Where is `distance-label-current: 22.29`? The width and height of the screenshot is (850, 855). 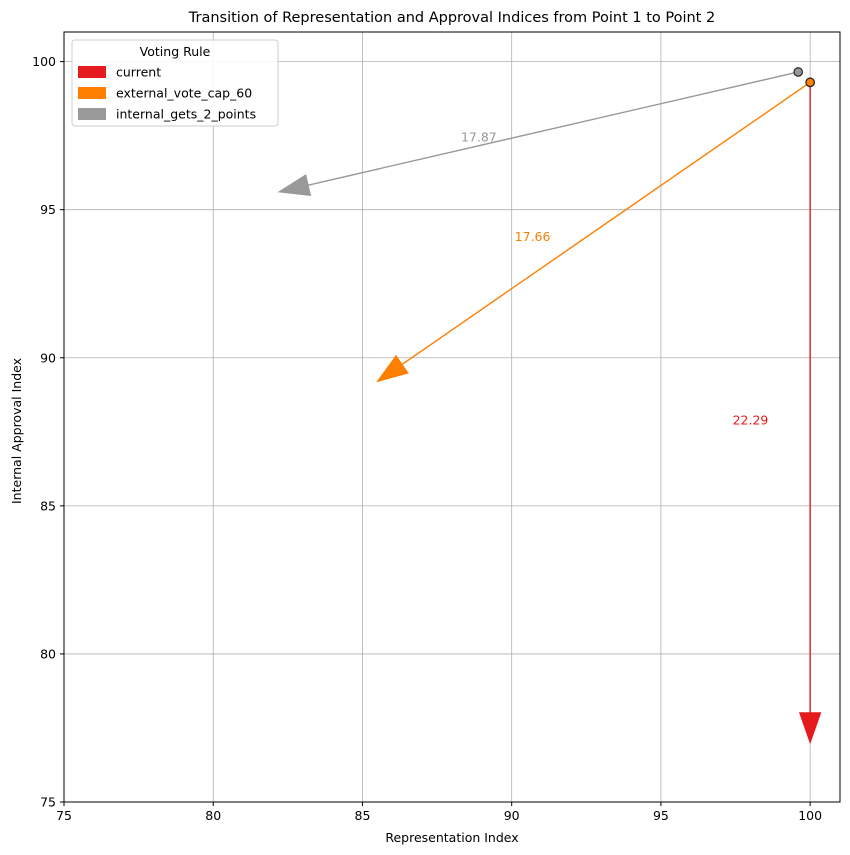
distance-label-current: 22.29 is located at coordinates (751, 419).